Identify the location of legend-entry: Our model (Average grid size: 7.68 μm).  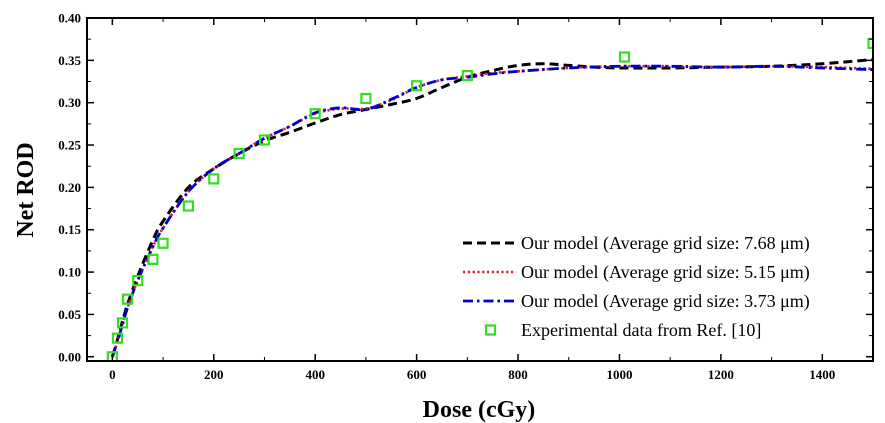
(636, 243).